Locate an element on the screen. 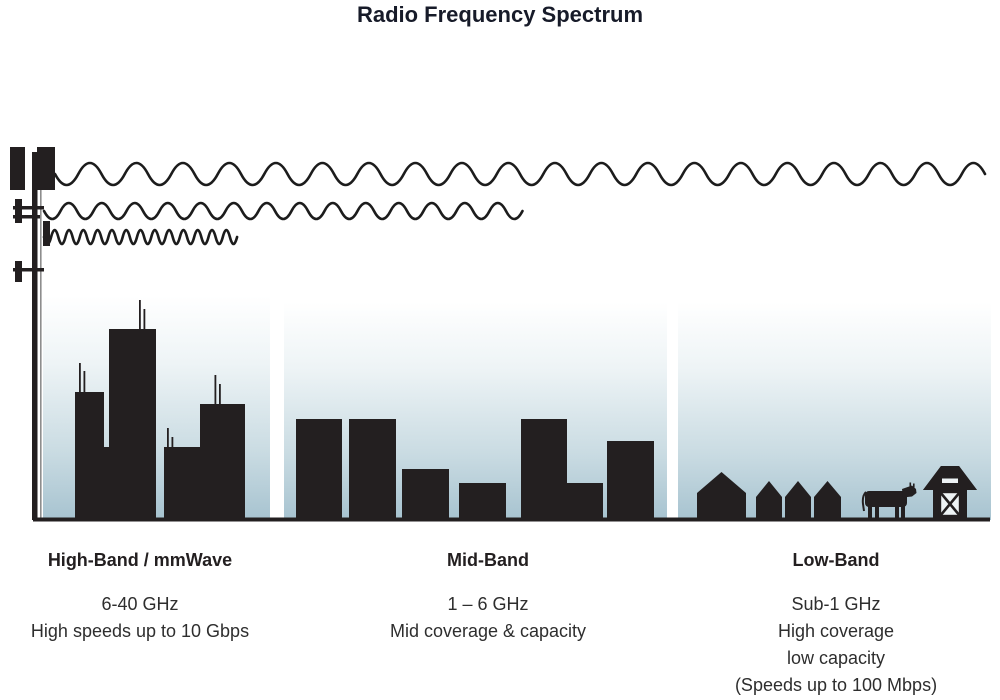 Image resolution: width=1000 pixels, height=700 pixels. band-detail: High speeds up to 10 Gbps is located at coordinates (140, 631).